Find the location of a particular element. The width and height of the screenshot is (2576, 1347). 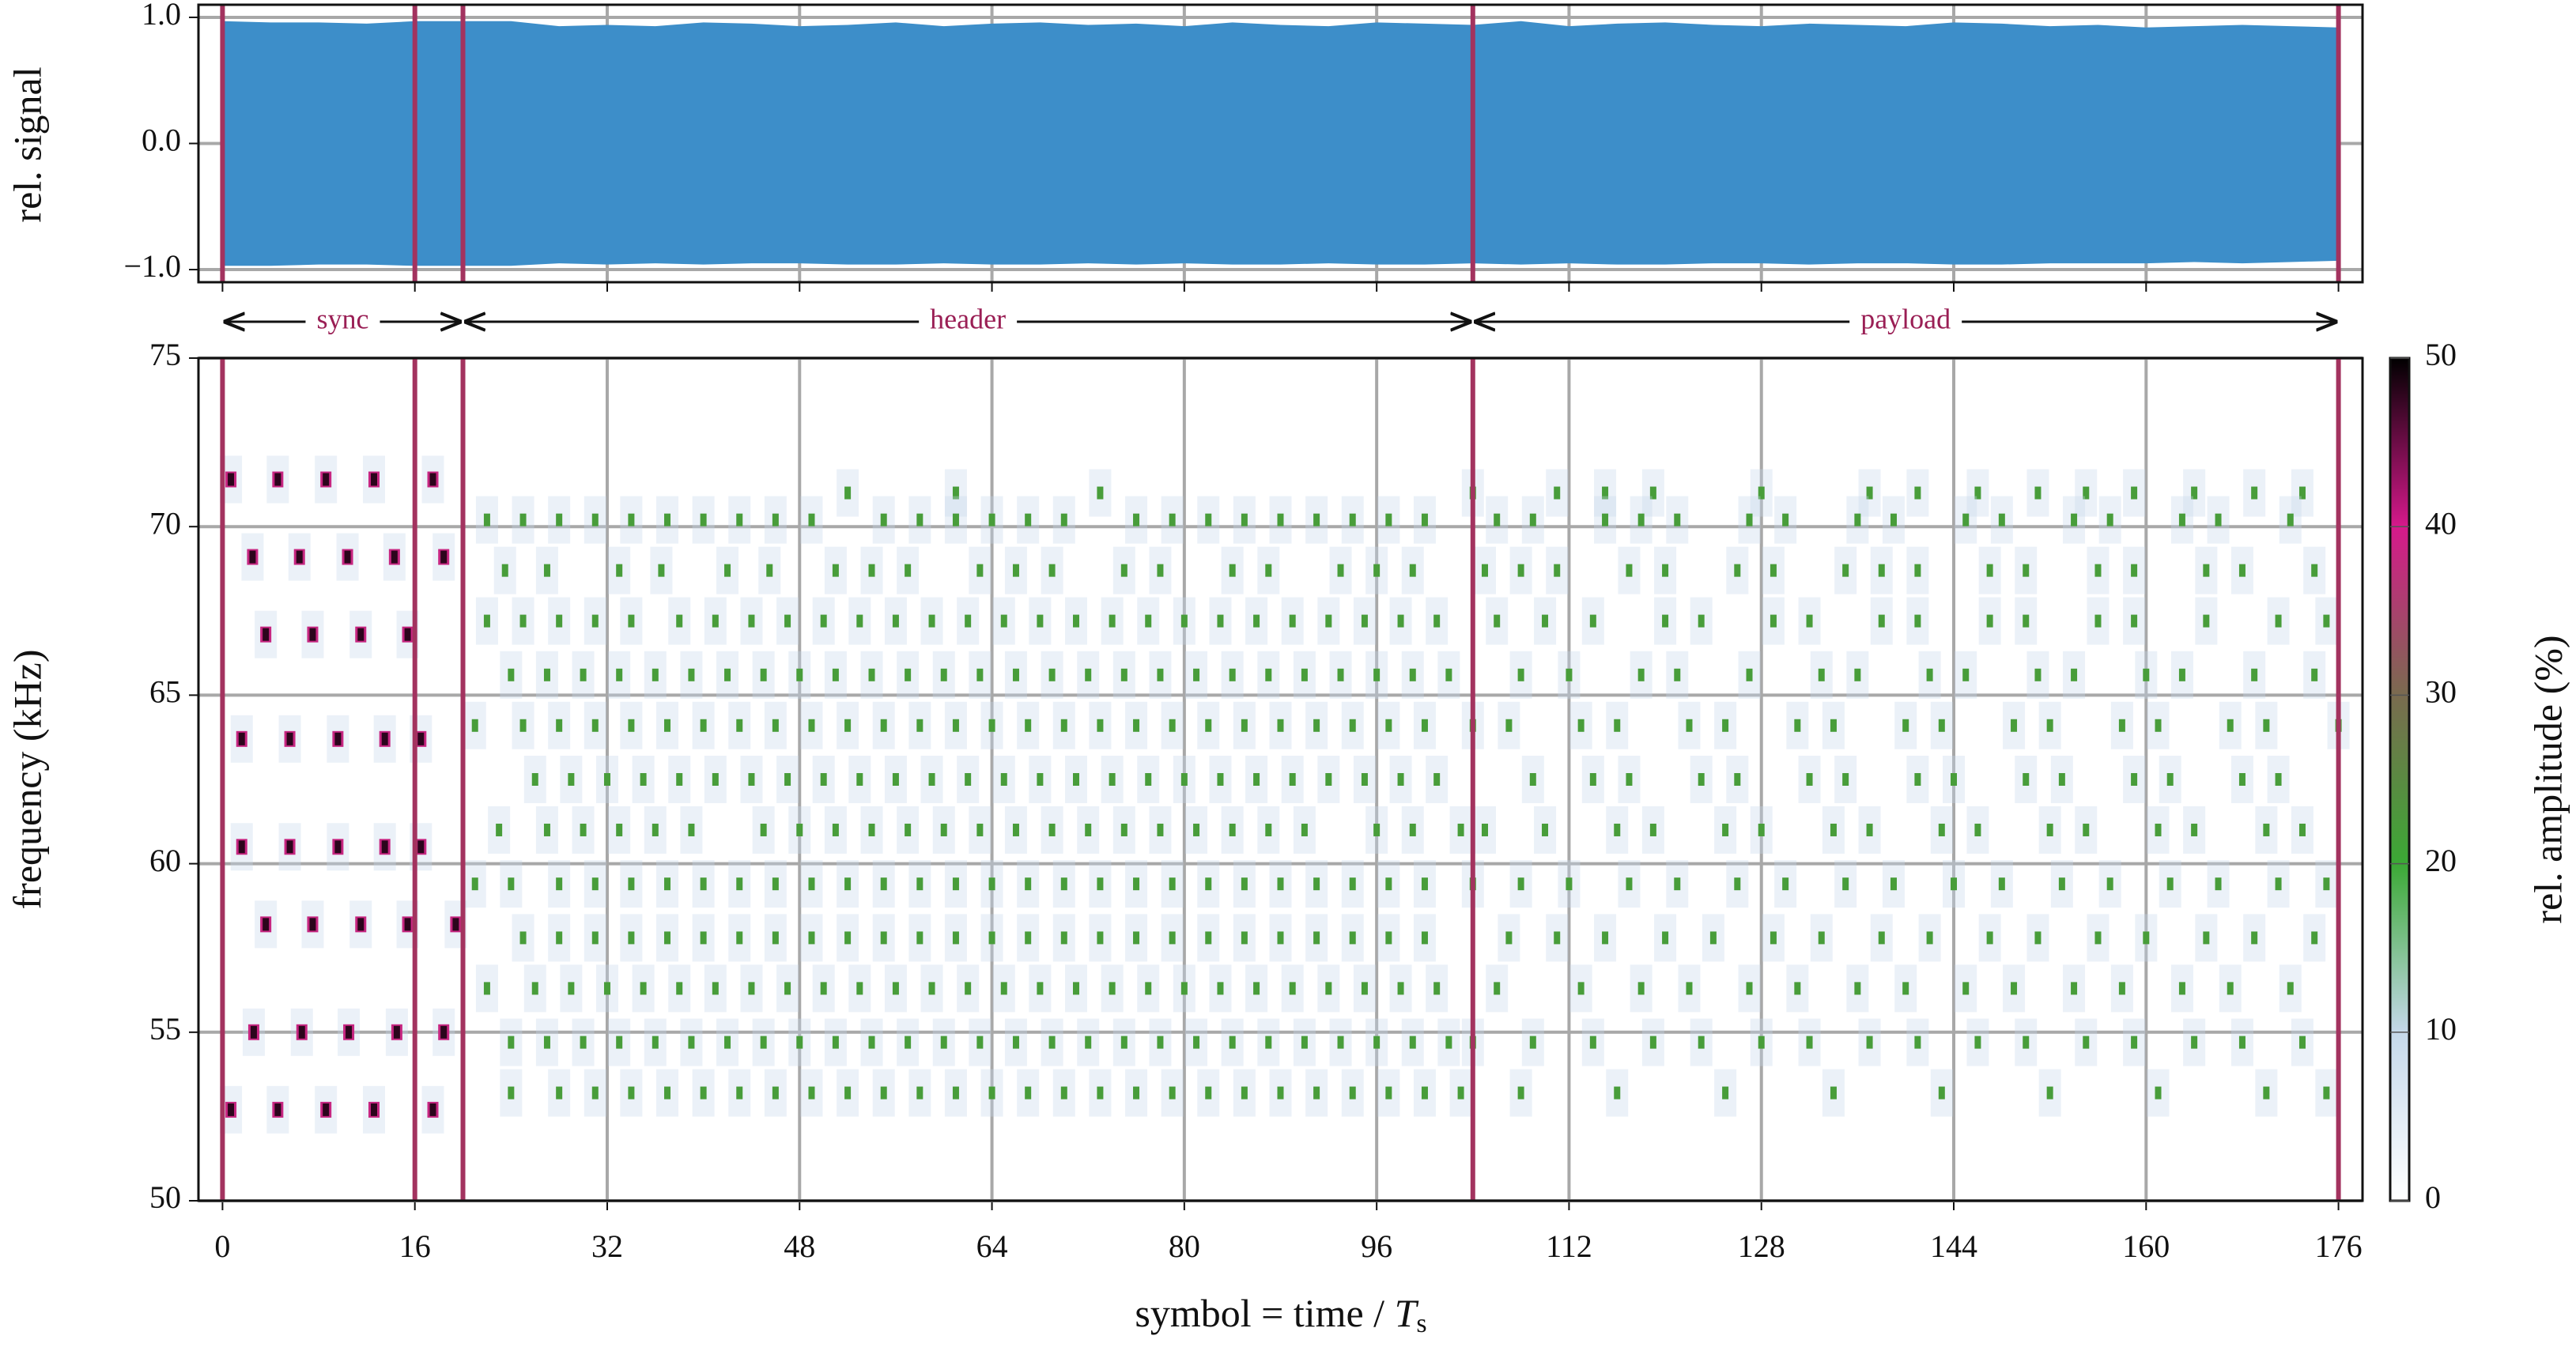

region-label: header is located at coordinates (968, 318).